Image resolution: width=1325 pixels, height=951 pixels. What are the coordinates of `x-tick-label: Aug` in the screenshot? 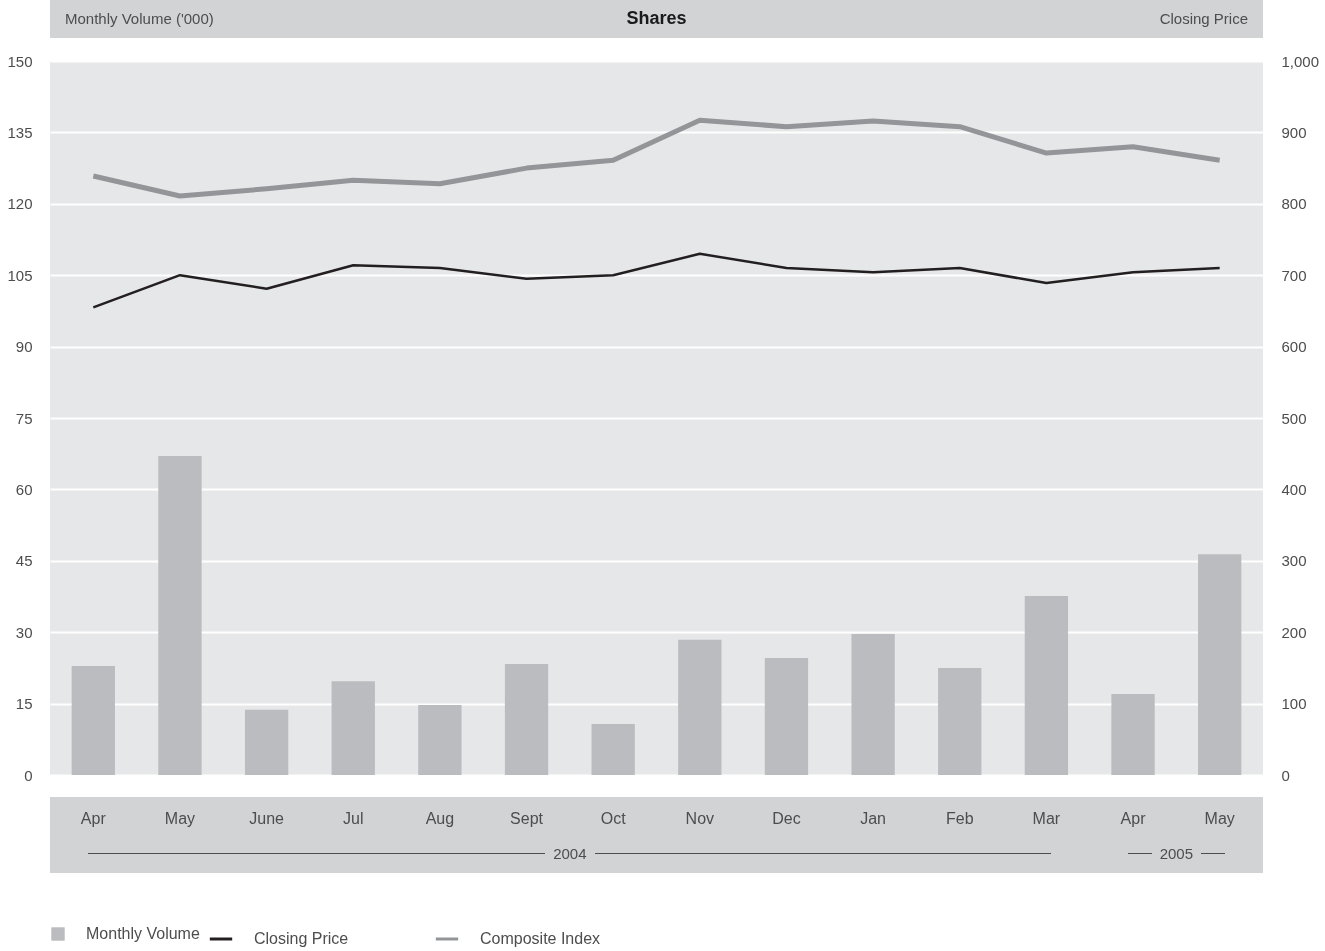 It's located at (440, 818).